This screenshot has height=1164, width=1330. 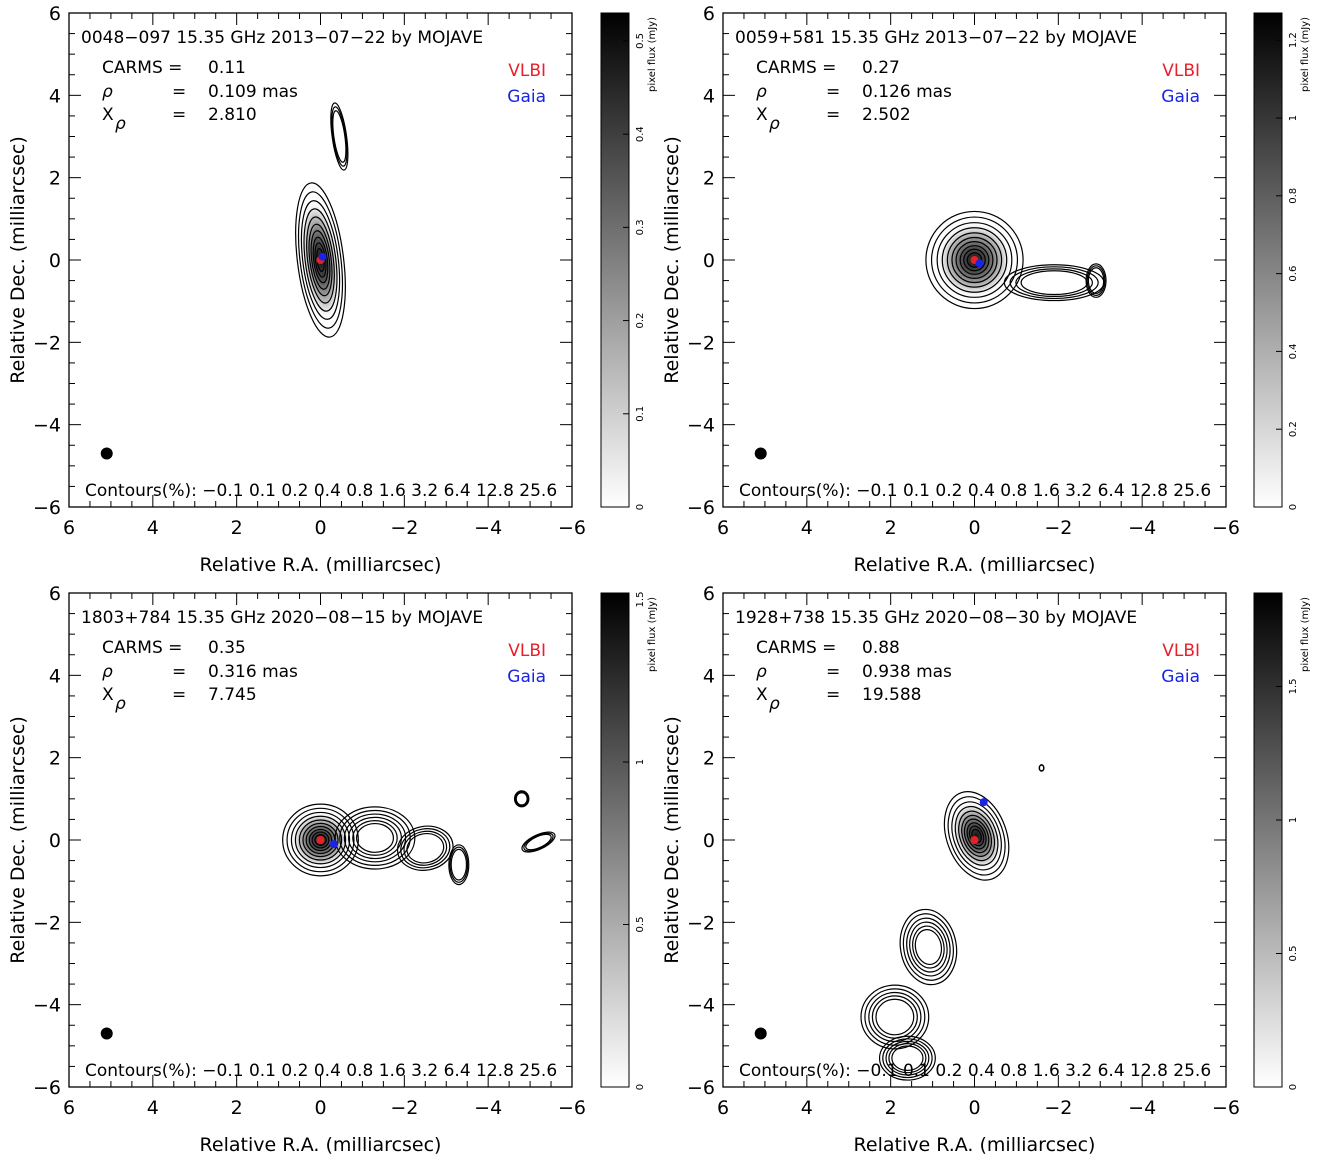 What do you see at coordinates (282, 618) in the screenshot?
I see `plot-title: 1803+784 15.35 GHz 2020−08−15 by MOJAVE` at bounding box center [282, 618].